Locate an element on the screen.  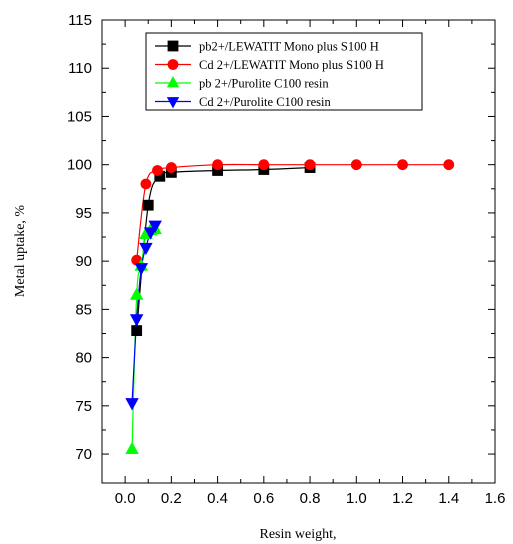
legend-label: Cd 2+/Purolite C100 resin is located at coordinates (265, 102).